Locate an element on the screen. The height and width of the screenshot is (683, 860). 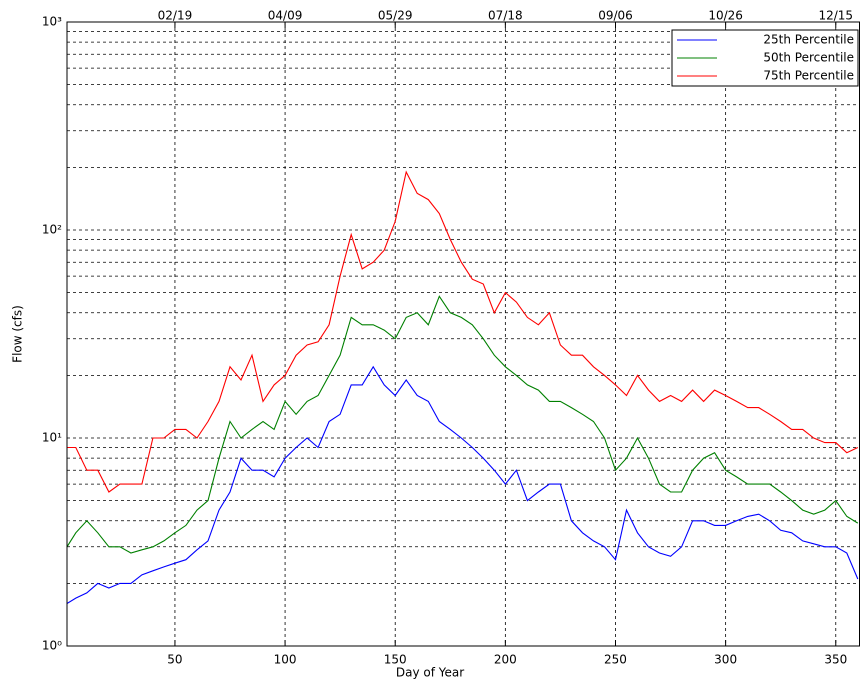
x2-tick-label: 07/18 is located at coordinates (505, 16).